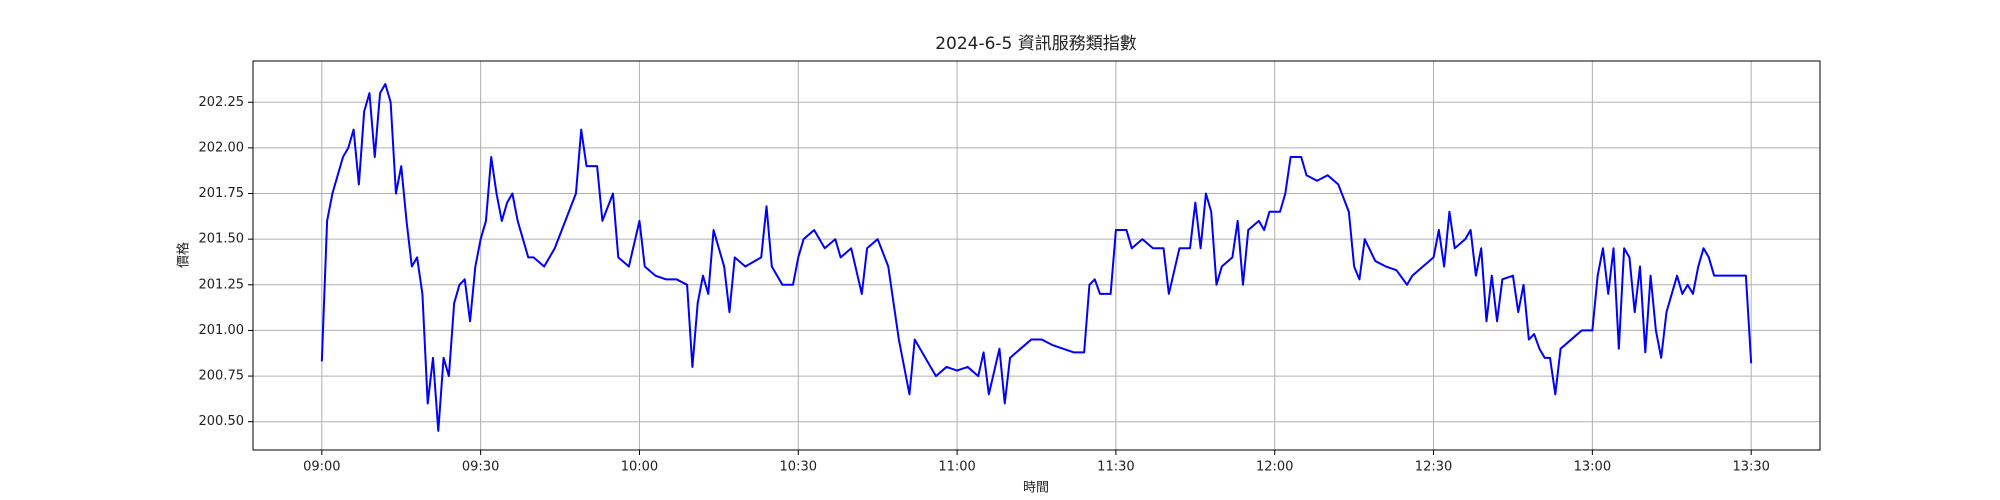 Image resolution: width=2000 pixels, height=500 pixels. I want to click on x-tick-label: 13:30, so click(1750, 467).